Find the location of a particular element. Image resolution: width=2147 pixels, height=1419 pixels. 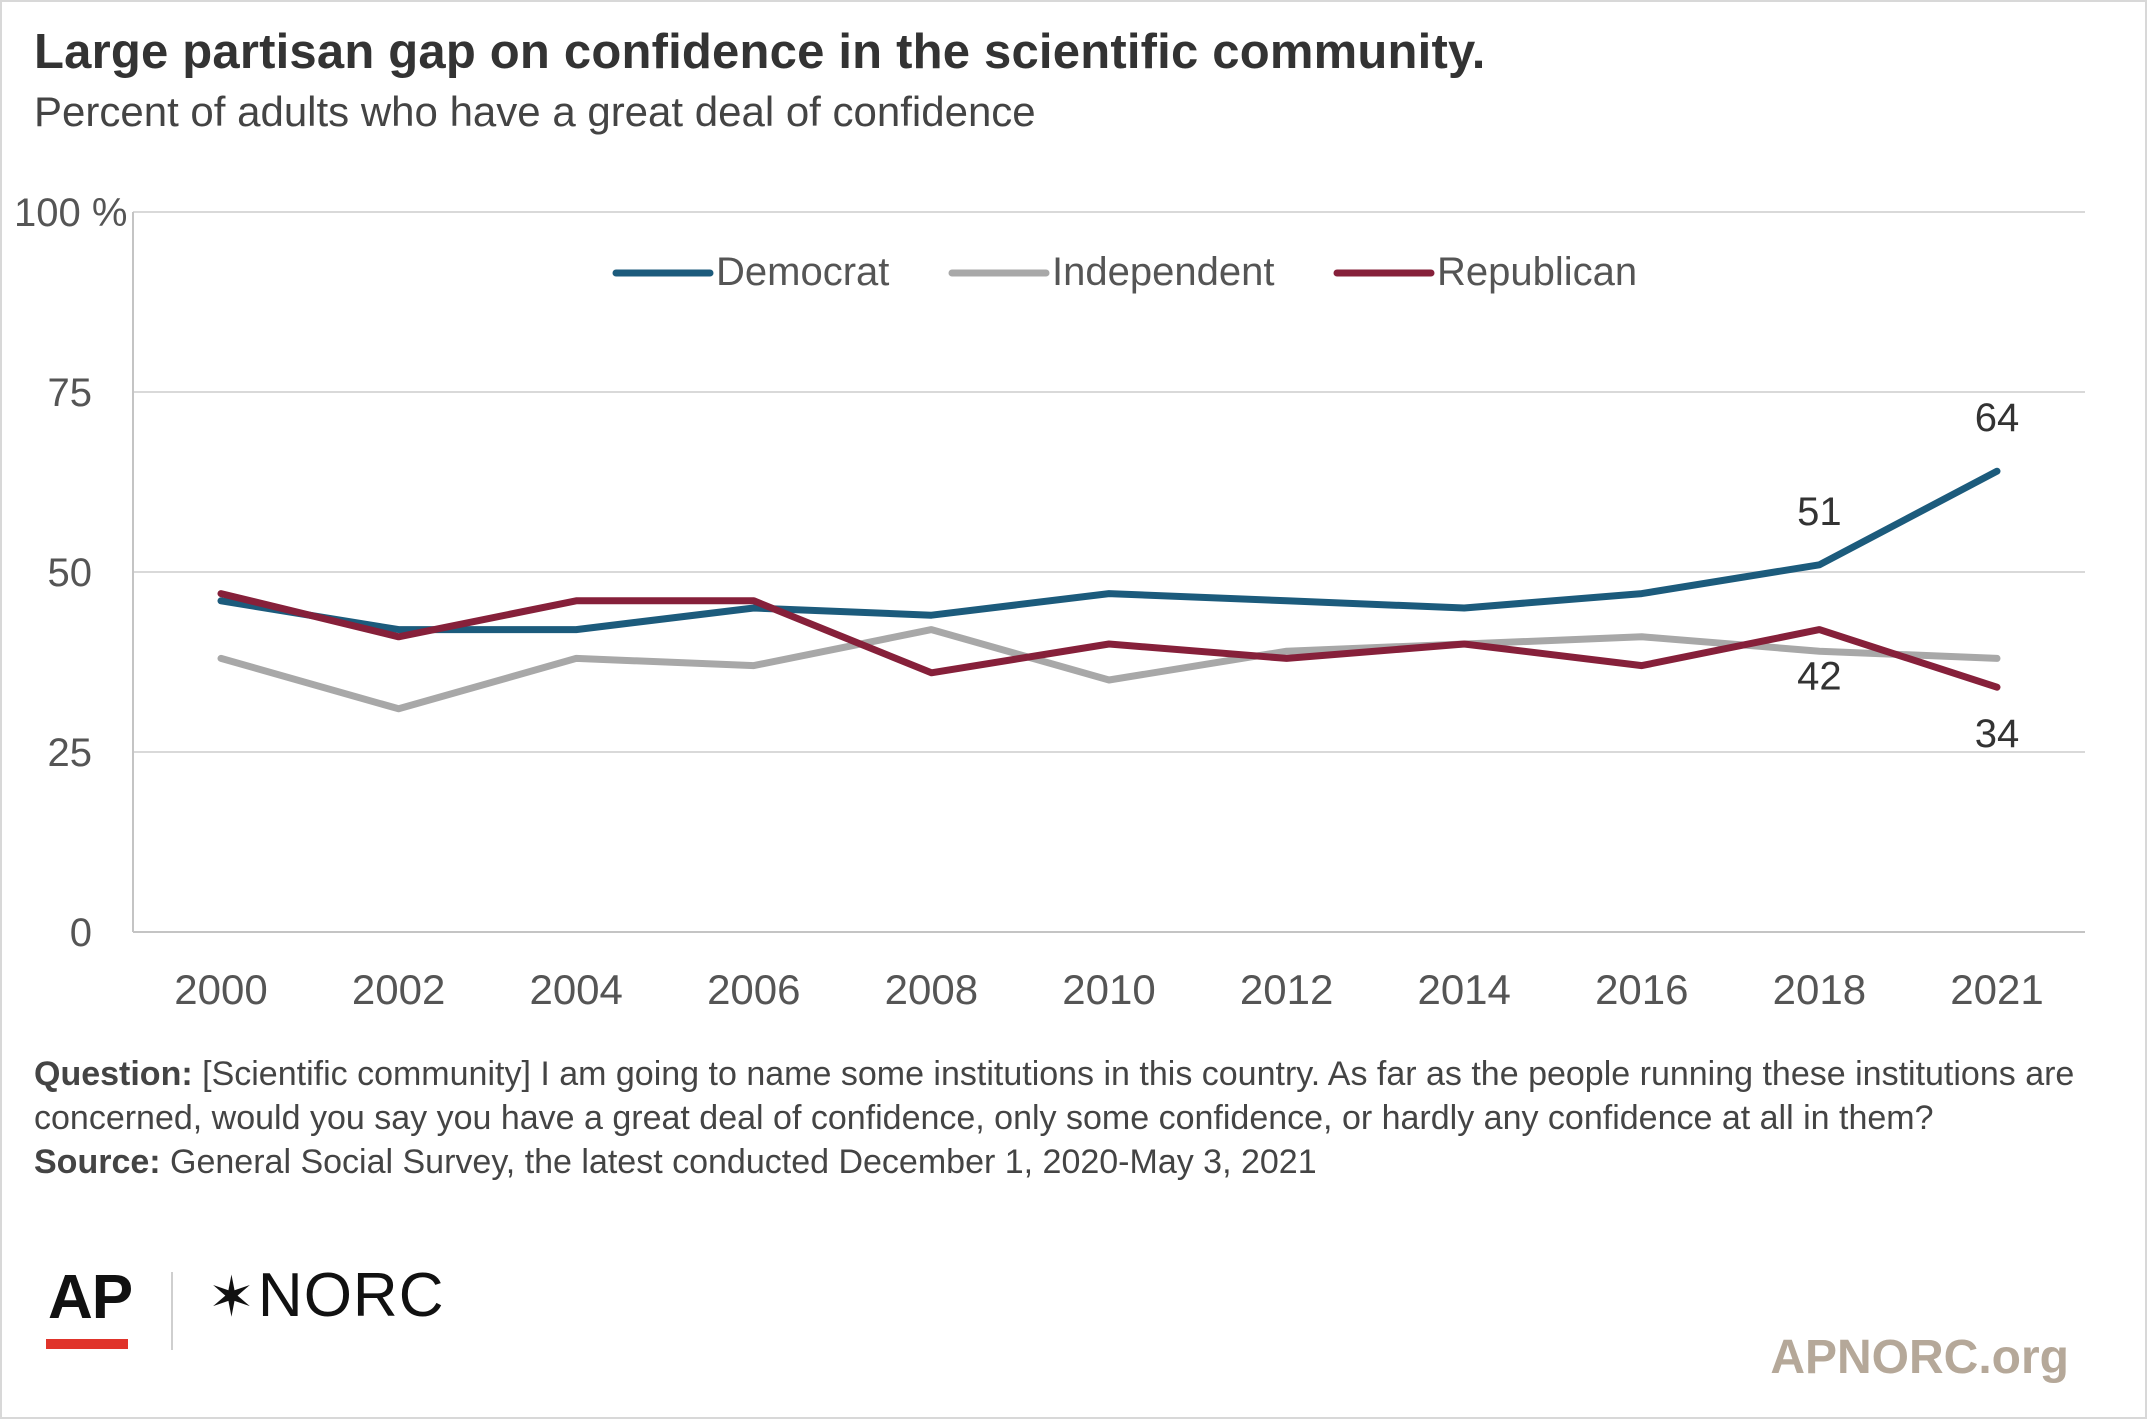

legend: Democrat Independent Republican is located at coordinates (1124, 272).